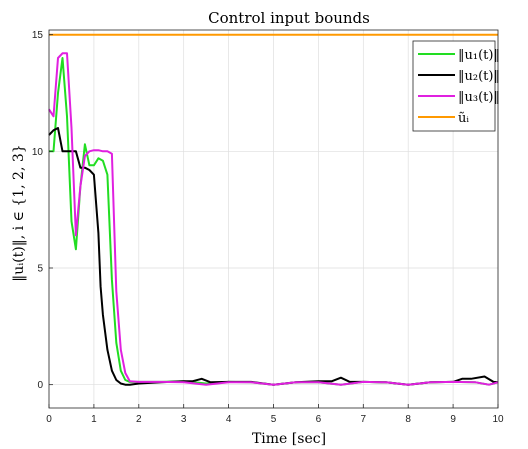 This screenshot has width=528, height=449. What do you see at coordinates (479, 97) in the screenshot?
I see `legend-label: ‖u₃(t)‖` at bounding box center [479, 97].